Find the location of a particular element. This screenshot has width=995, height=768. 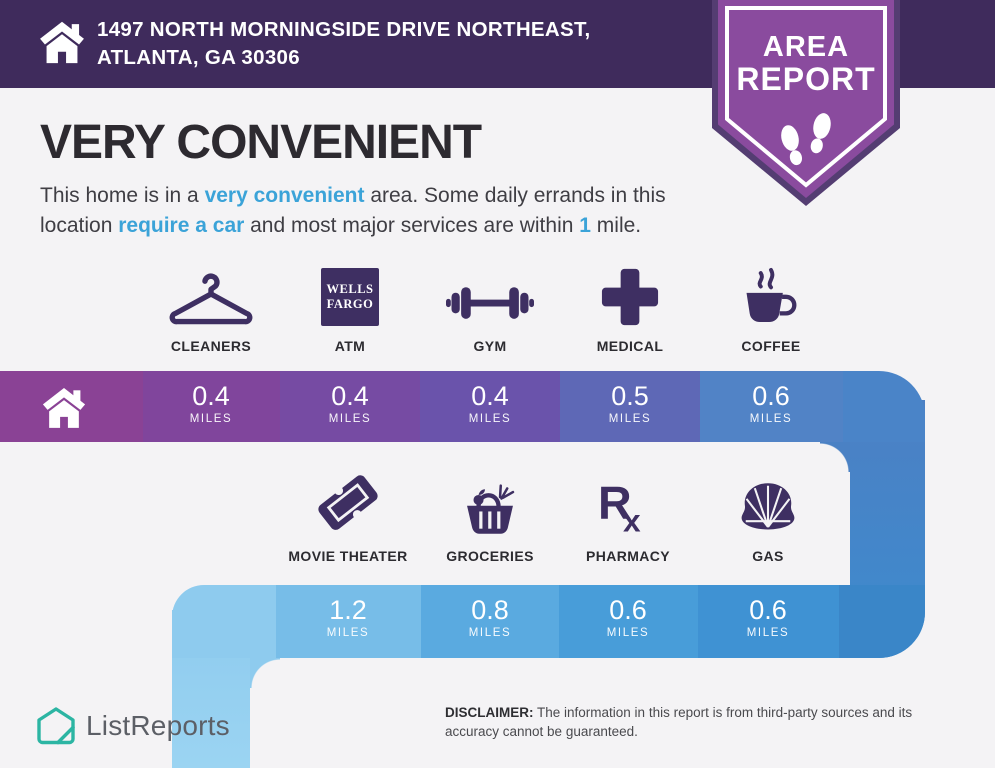

rx-letter-x: x is located at coordinates (632, 519).